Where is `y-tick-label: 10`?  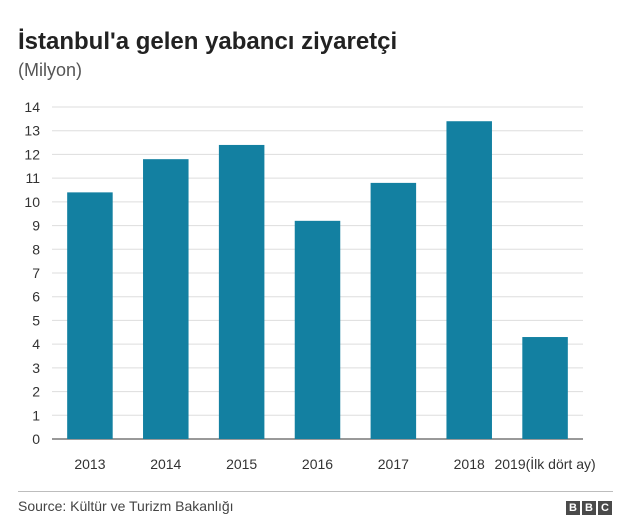
y-tick-label: 10 is located at coordinates (32, 202).